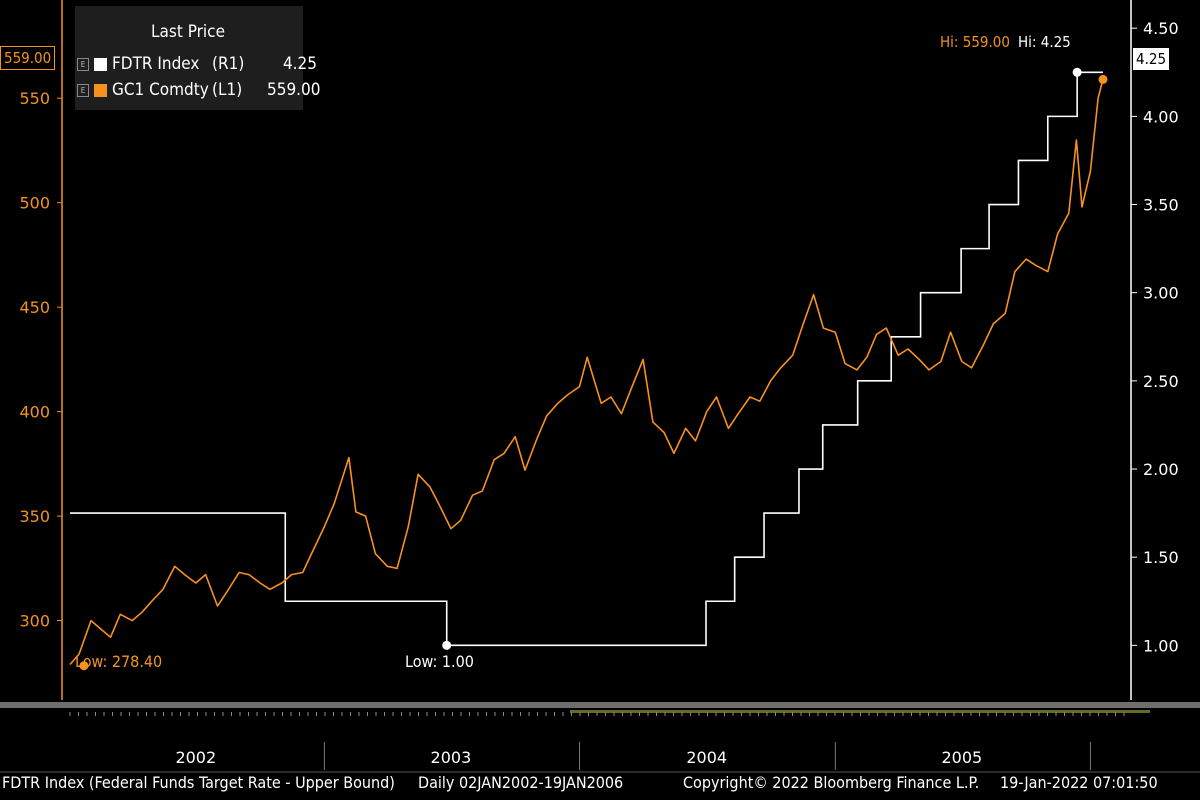 This screenshot has height=800, width=1200. I want to click on right-tick-label: 2.00, so click(1161, 469).